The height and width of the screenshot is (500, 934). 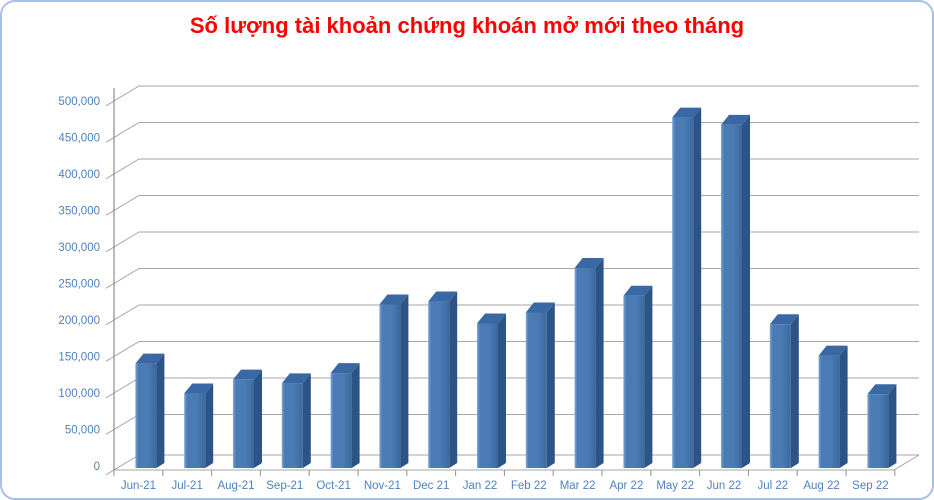 What do you see at coordinates (626, 486) in the screenshot?
I see `x-tick-label: Apr 22` at bounding box center [626, 486].